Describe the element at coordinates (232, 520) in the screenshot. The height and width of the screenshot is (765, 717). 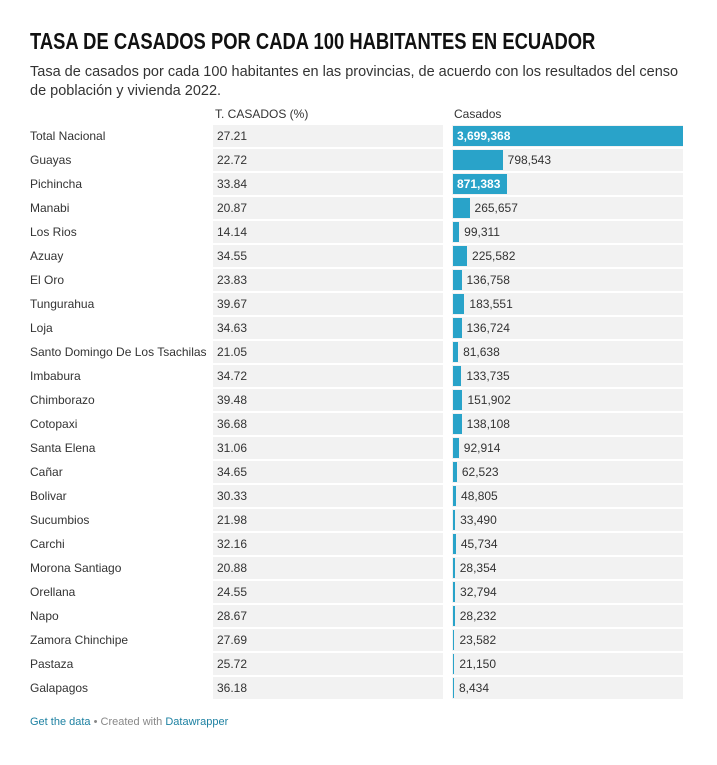
I see `rate: 21.98` at that location.